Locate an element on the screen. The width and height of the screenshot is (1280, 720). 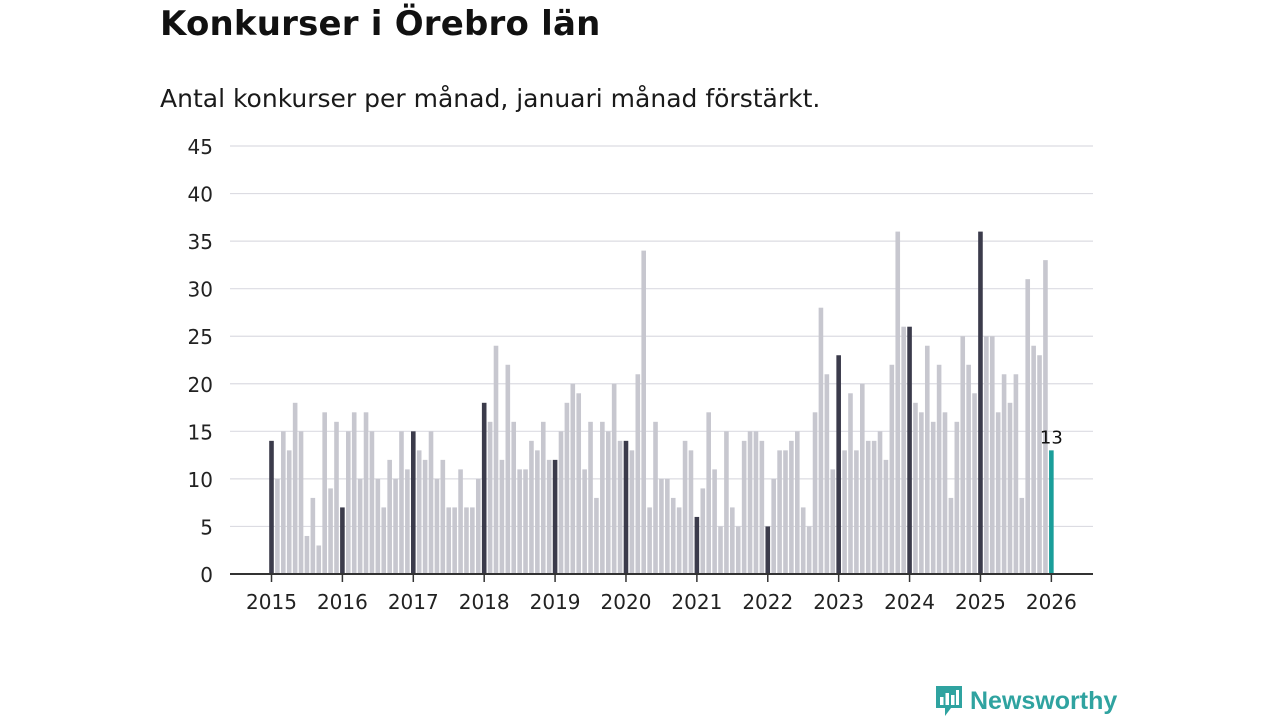
latest-value-label: 13 is located at coordinates (1051, 437).